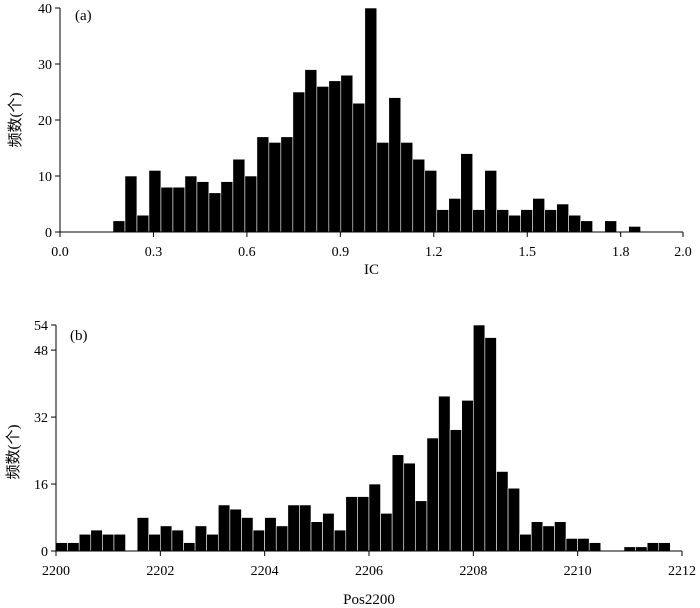 The image size is (700, 608). Describe the element at coordinates (79, 336) in the screenshot. I see `panel-label: (b)` at that location.